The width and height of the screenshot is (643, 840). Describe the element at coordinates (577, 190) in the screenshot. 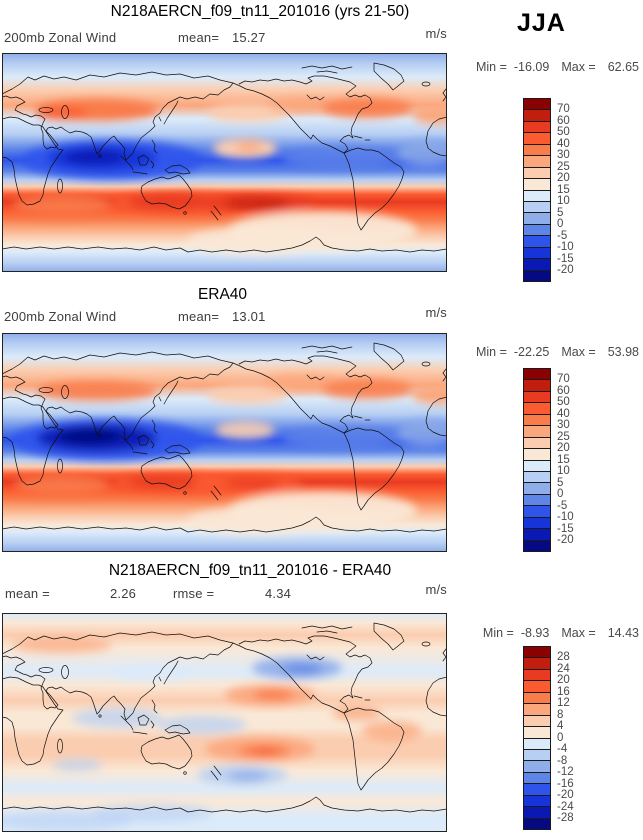

I see `colorbar-model-ticks: 70 60 50 40 30 25 20 15 10 5 0 -5 -10 -15 -20` at that location.